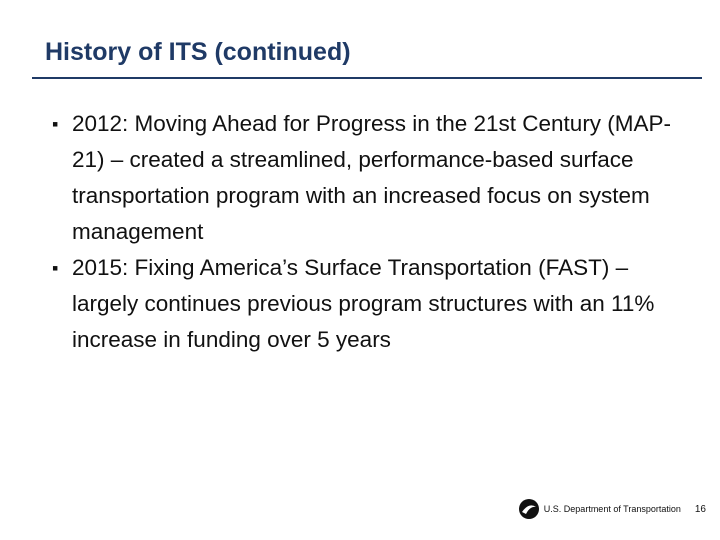  I want to click on organization: U.S. Department of Transportation, so click(612, 509).